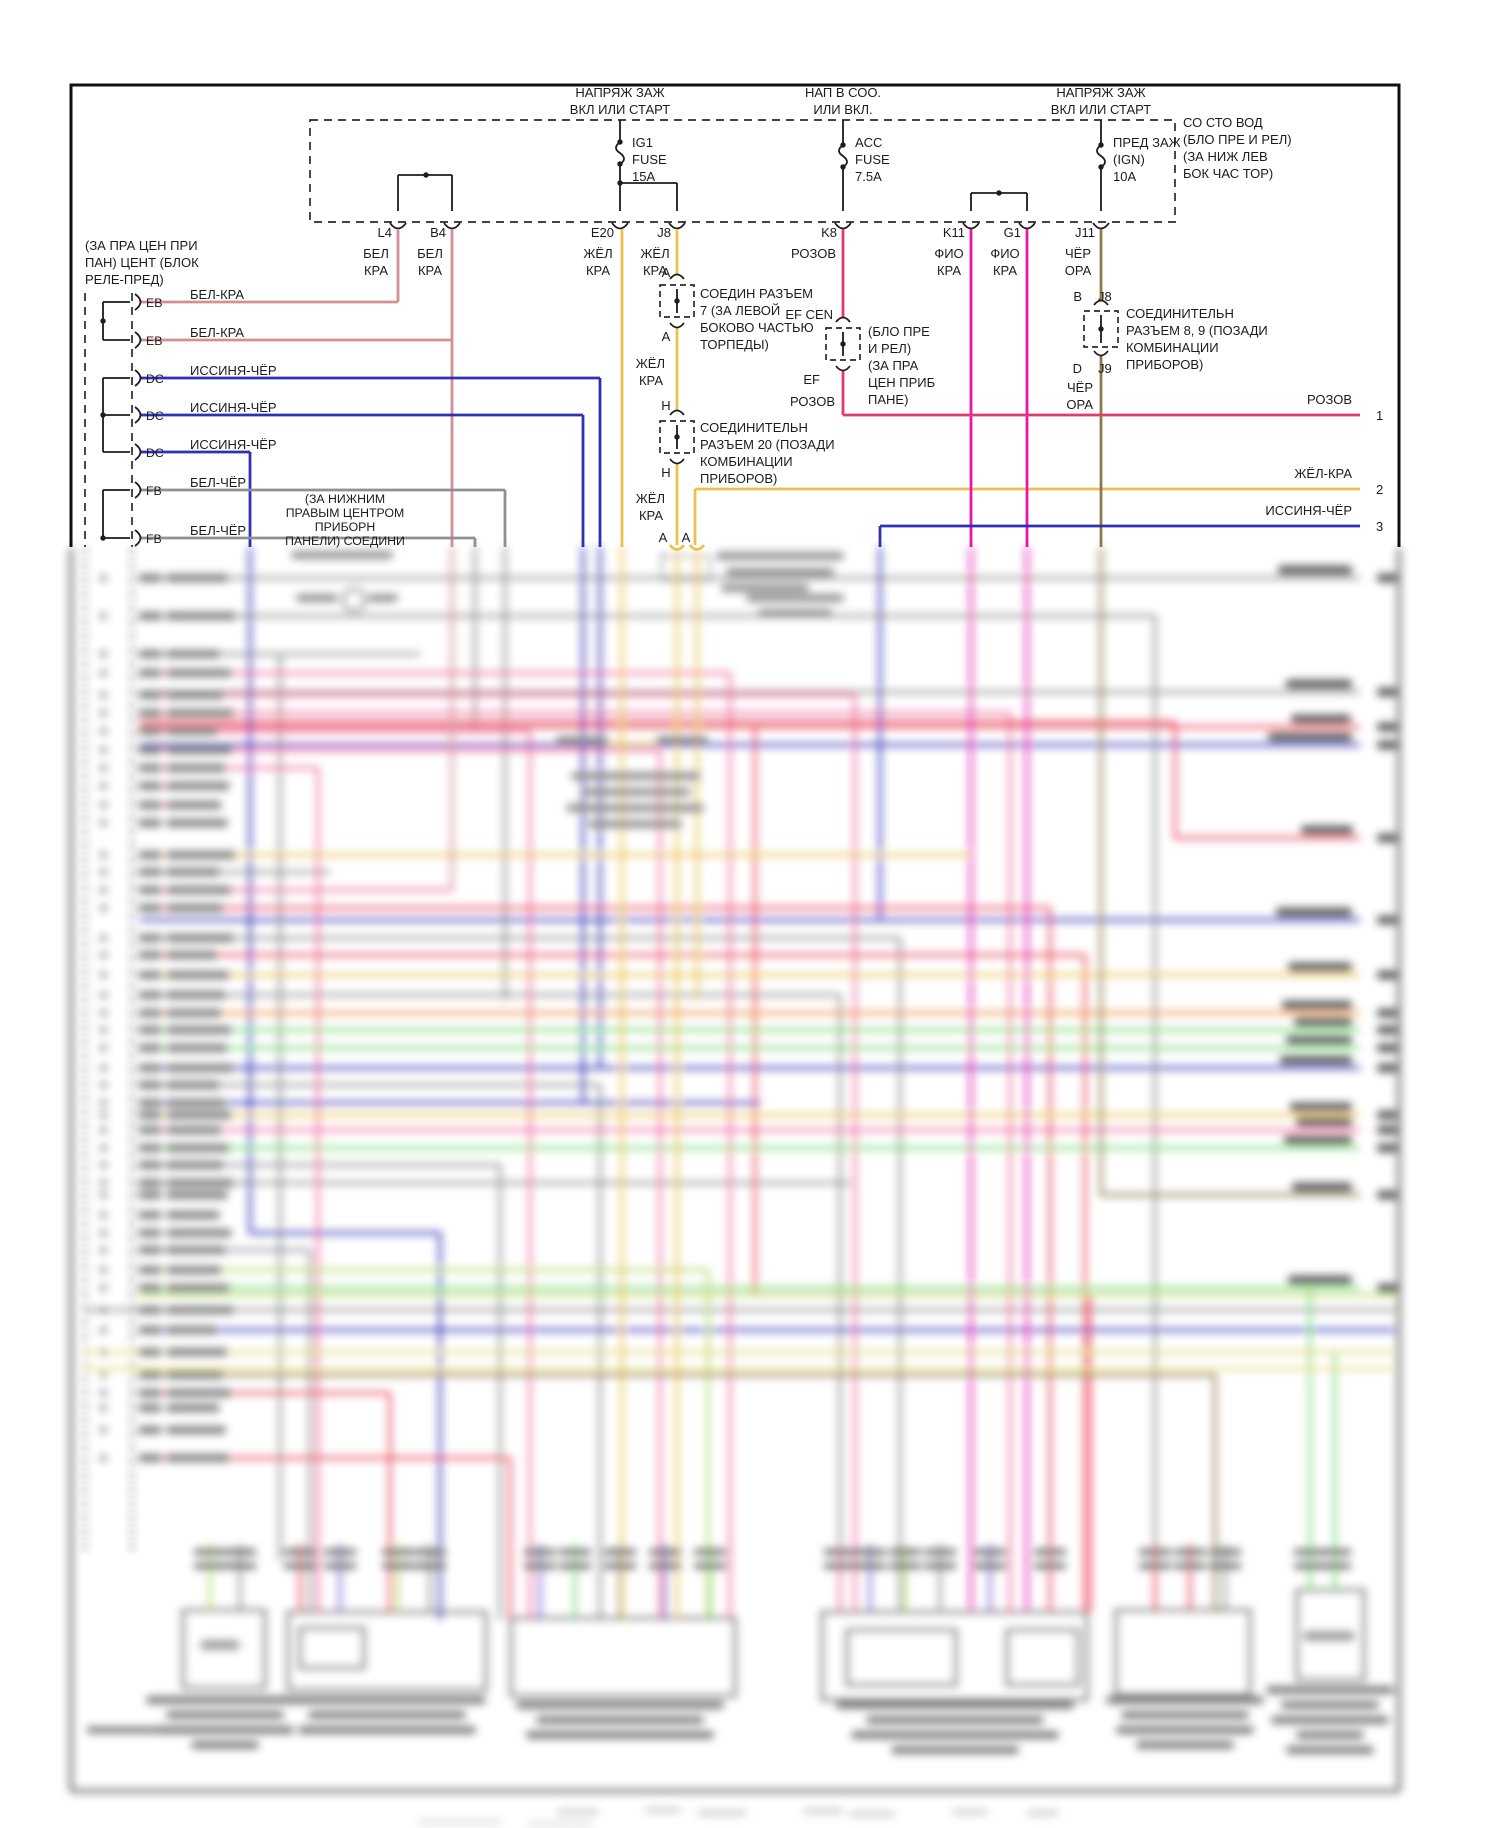  I want to click on lpin-code-6: FB, so click(154, 491).